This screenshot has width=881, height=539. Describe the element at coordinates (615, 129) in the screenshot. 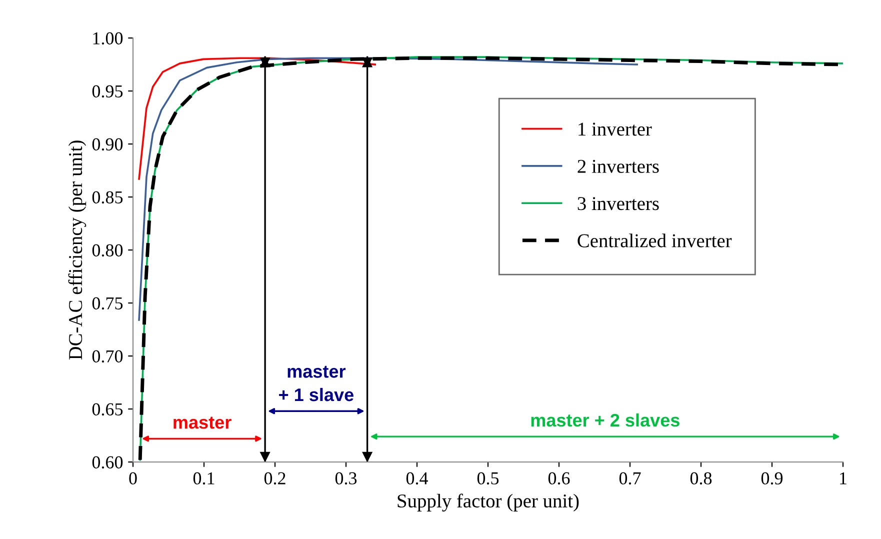

I see `legend-label: 1 inverter` at that location.